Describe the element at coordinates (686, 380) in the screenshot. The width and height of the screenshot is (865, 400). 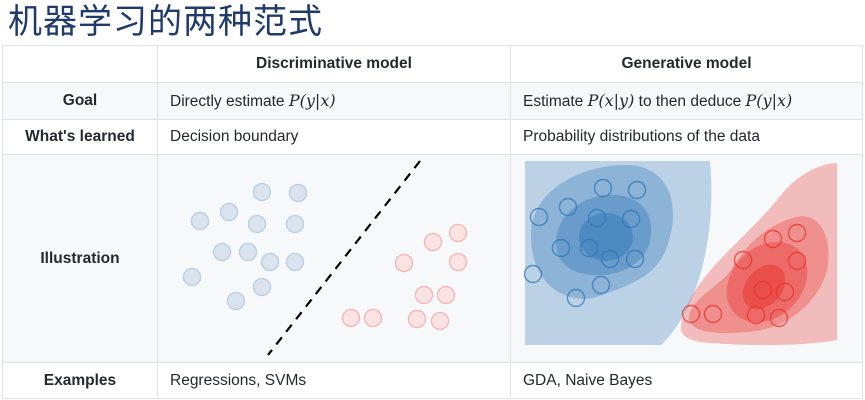
I see `examples-generative-cell: GDA, Naive Bayes` at that location.